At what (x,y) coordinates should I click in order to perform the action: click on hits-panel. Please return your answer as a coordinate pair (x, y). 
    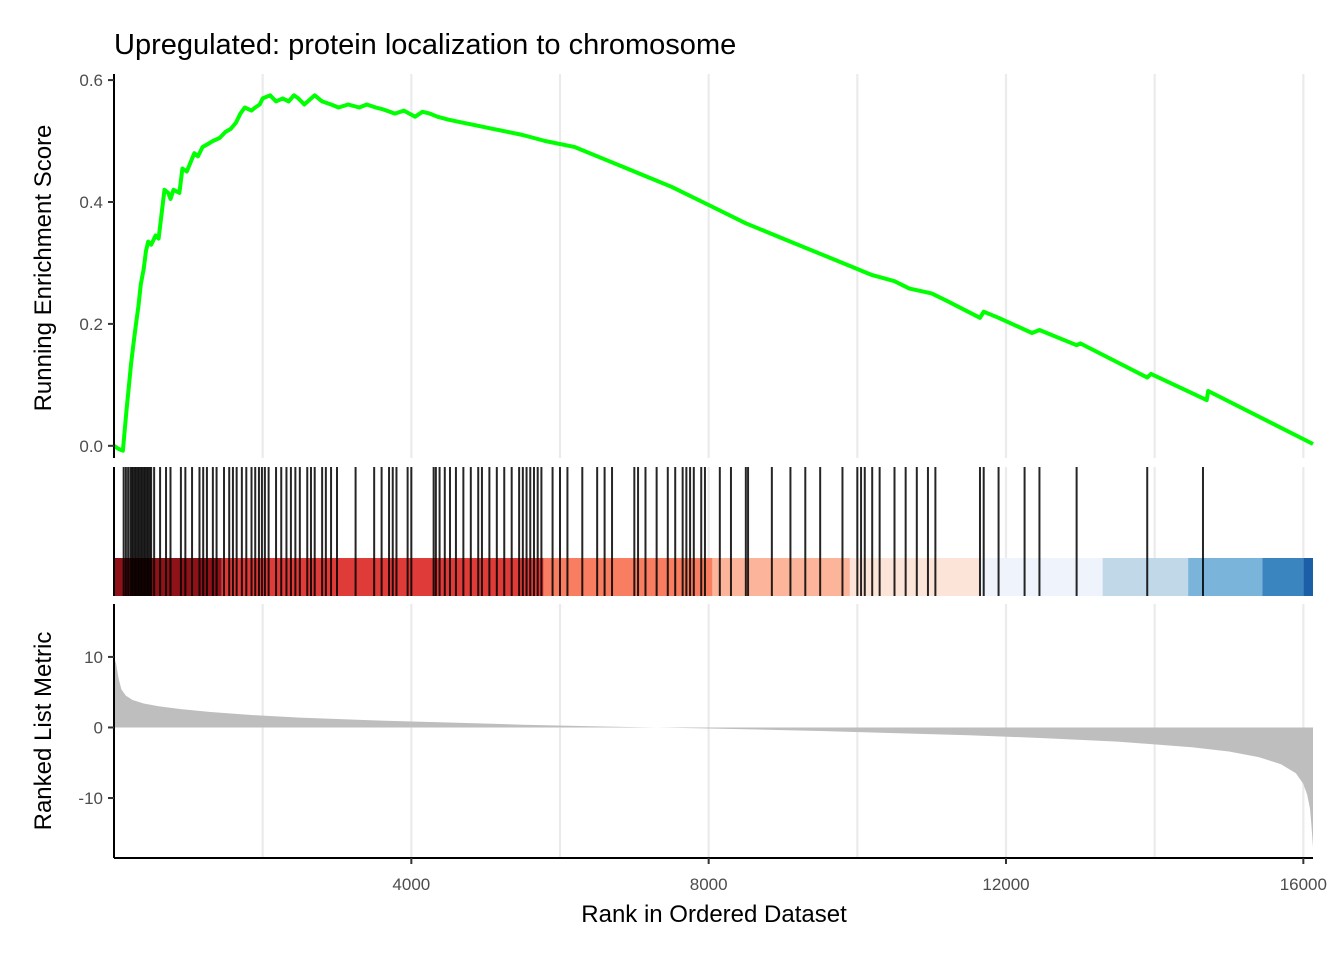
    Looking at the image, I should click on (713, 531).